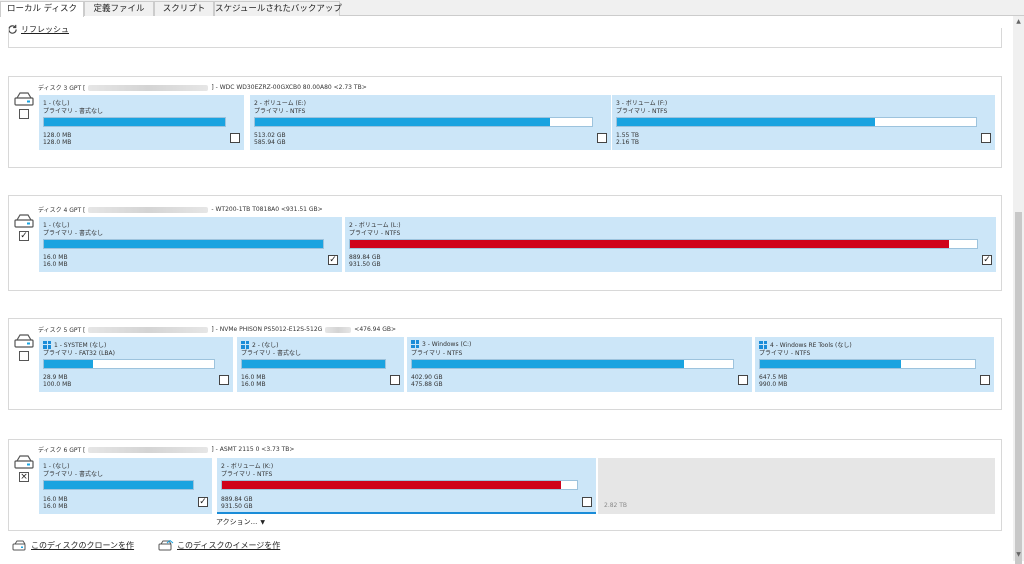 This screenshot has height=564, width=1024. Describe the element at coordinates (447, 344) in the screenshot. I see `partition-name-label: 3 - Windows (C:)` at that location.